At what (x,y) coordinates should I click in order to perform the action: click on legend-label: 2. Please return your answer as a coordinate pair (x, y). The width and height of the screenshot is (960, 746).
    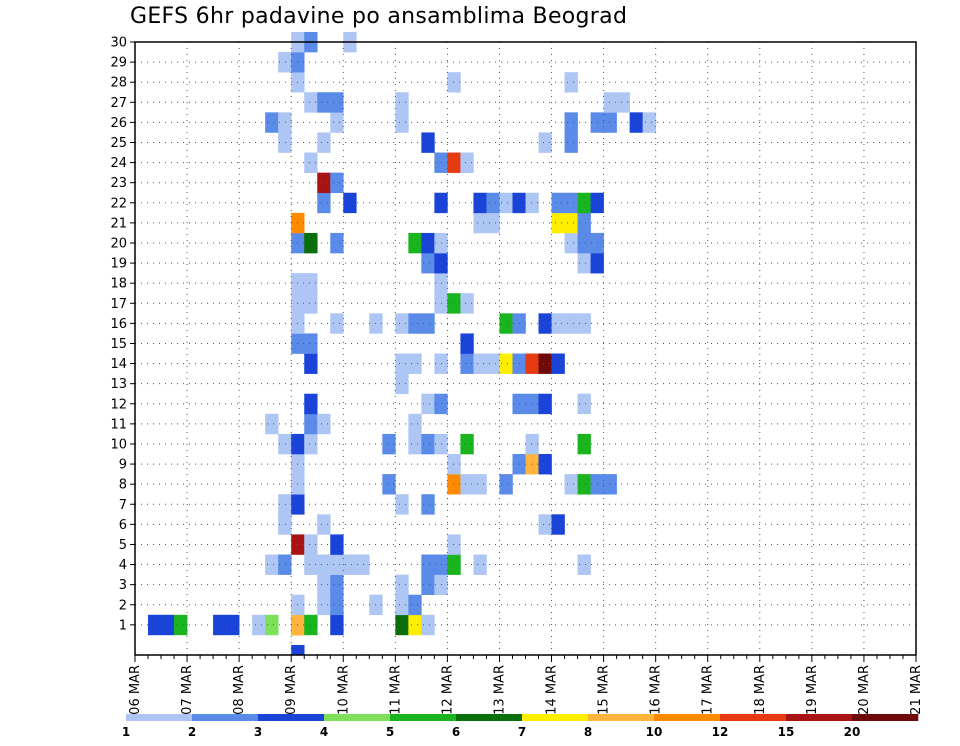
    Looking at the image, I should click on (192, 732).